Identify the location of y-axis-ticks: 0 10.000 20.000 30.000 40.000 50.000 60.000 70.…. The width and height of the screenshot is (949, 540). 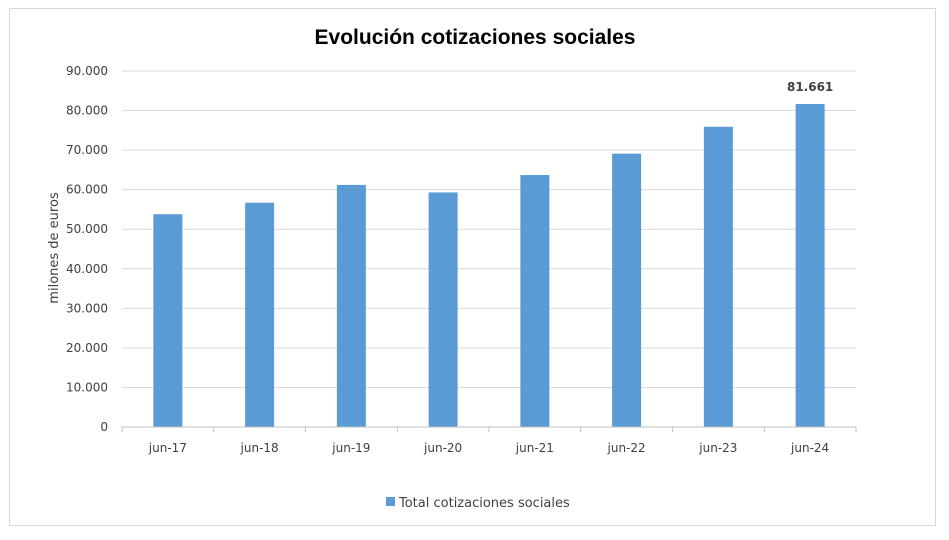
(87, 249).